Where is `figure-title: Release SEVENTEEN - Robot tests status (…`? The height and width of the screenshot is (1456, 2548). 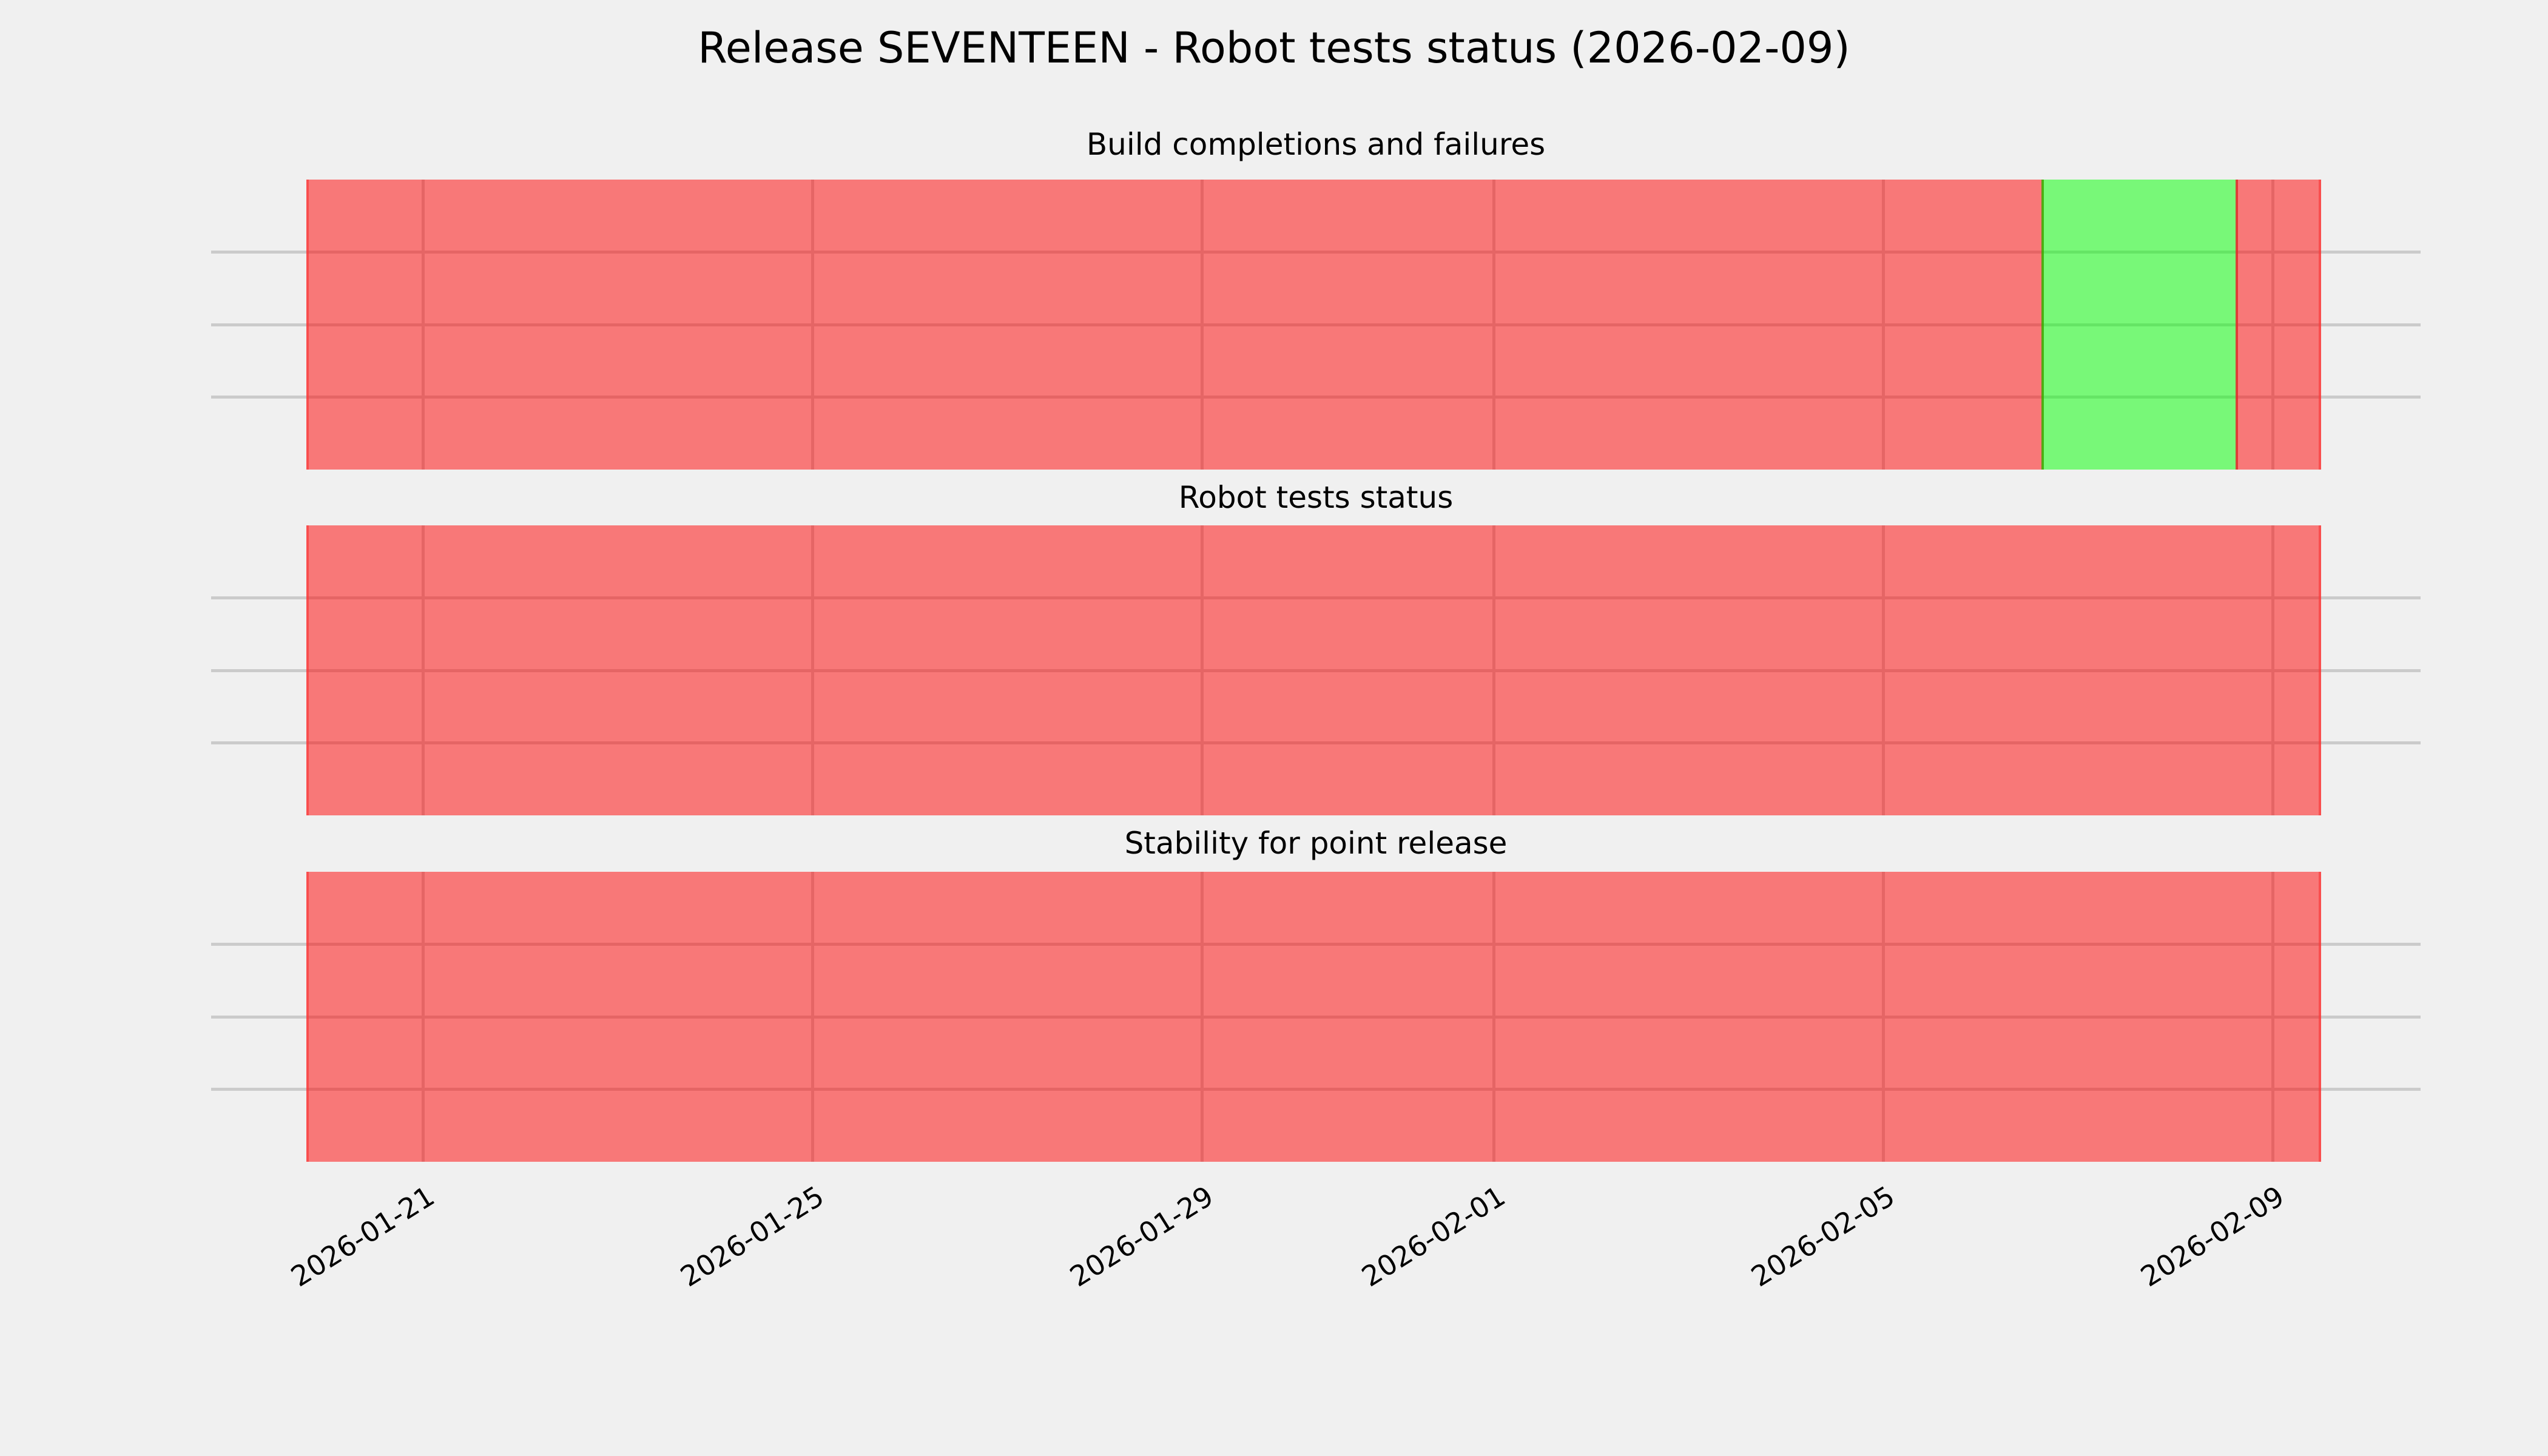 figure-title: Release SEVENTEEN - Robot tests status (… is located at coordinates (1274, 48).